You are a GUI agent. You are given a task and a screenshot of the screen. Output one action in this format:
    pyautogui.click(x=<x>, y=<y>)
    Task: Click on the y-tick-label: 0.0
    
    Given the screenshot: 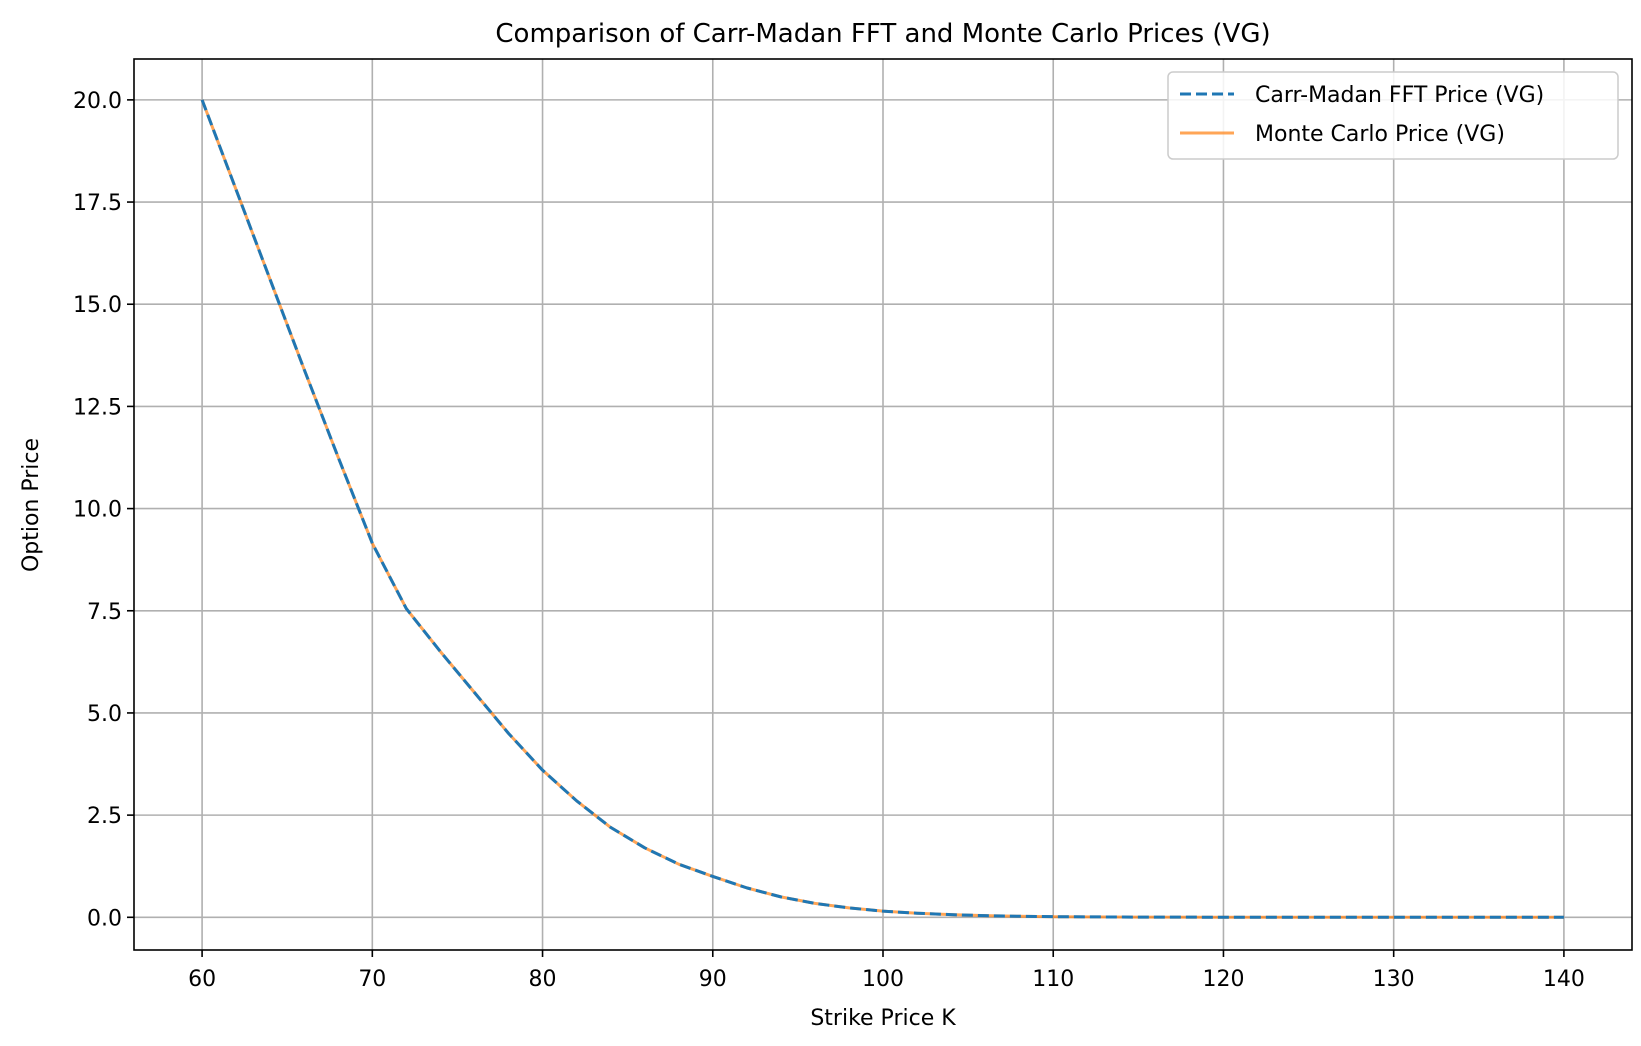 What is the action you would take?
    pyautogui.click(x=104, y=918)
    